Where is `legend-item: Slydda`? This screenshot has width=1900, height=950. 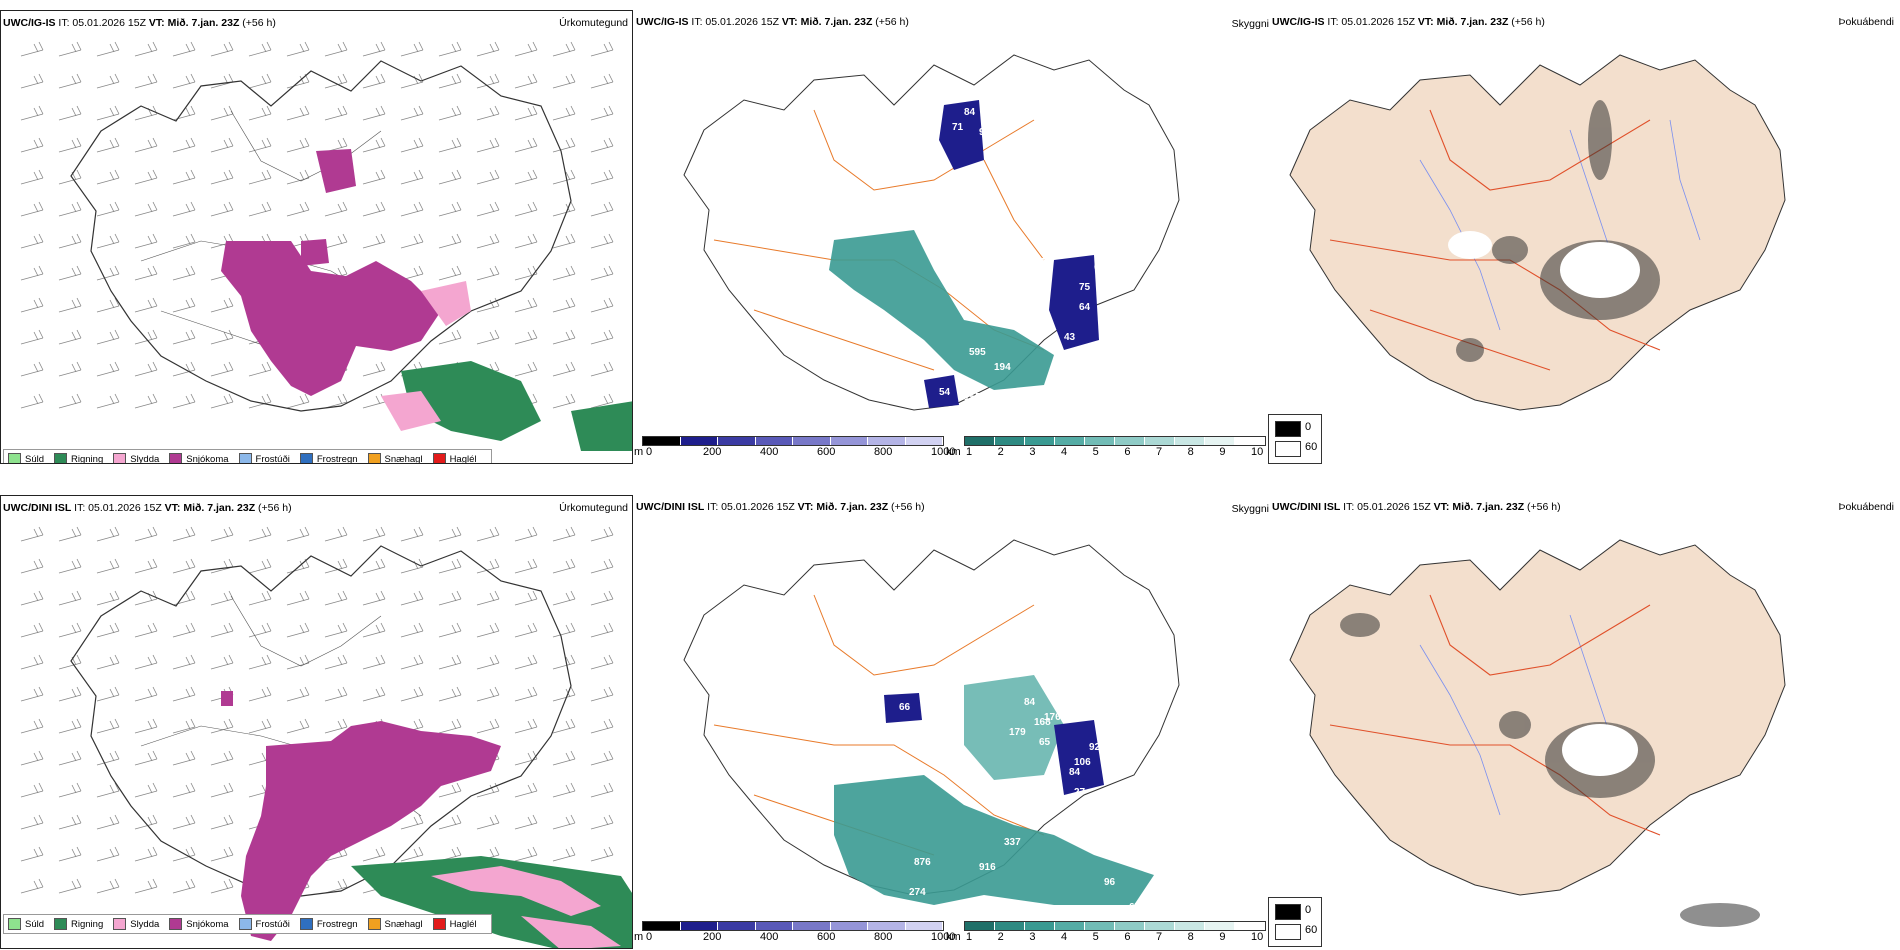
legend-item: Slydda is located at coordinates (136, 924).